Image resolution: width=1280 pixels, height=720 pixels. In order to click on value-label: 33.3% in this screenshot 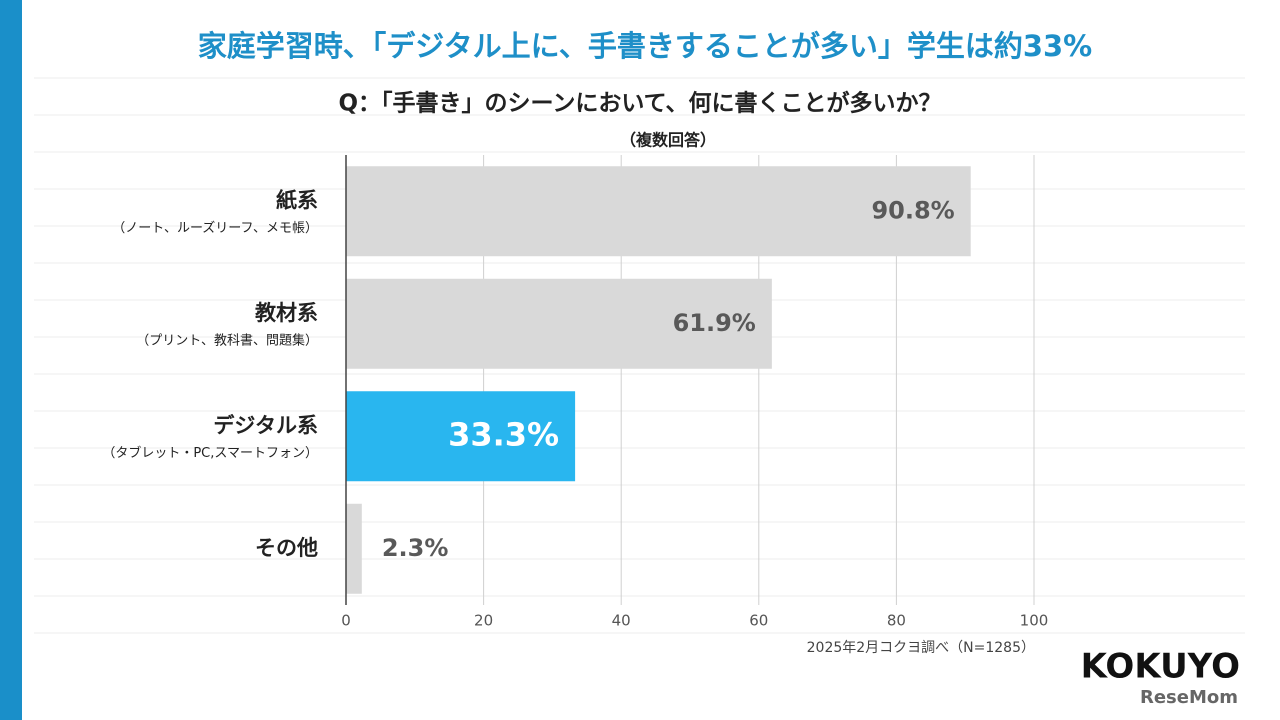, I will do `click(503, 434)`.